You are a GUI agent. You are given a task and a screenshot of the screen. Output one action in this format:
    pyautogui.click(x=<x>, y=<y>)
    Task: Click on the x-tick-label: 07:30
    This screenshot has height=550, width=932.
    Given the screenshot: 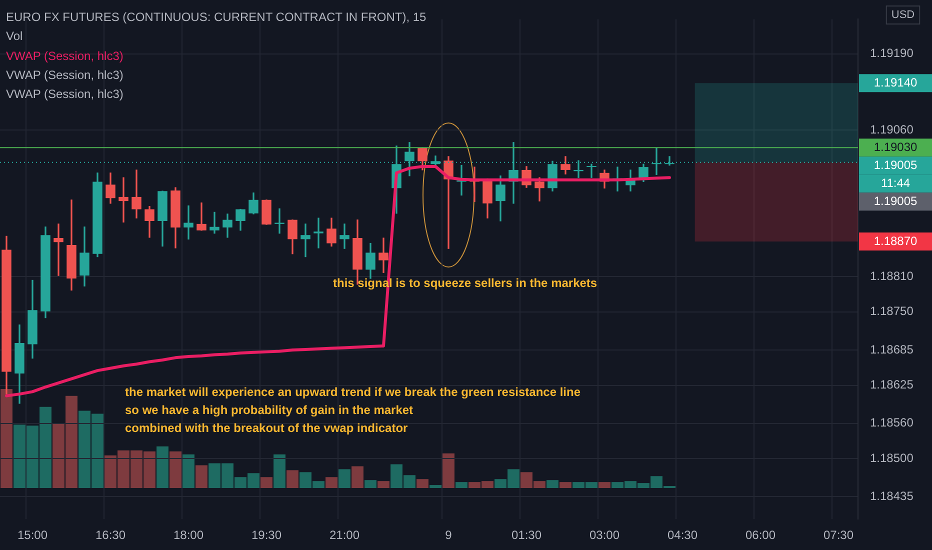 What is the action you would take?
    pyautogui.click(x=838, y=535)
    